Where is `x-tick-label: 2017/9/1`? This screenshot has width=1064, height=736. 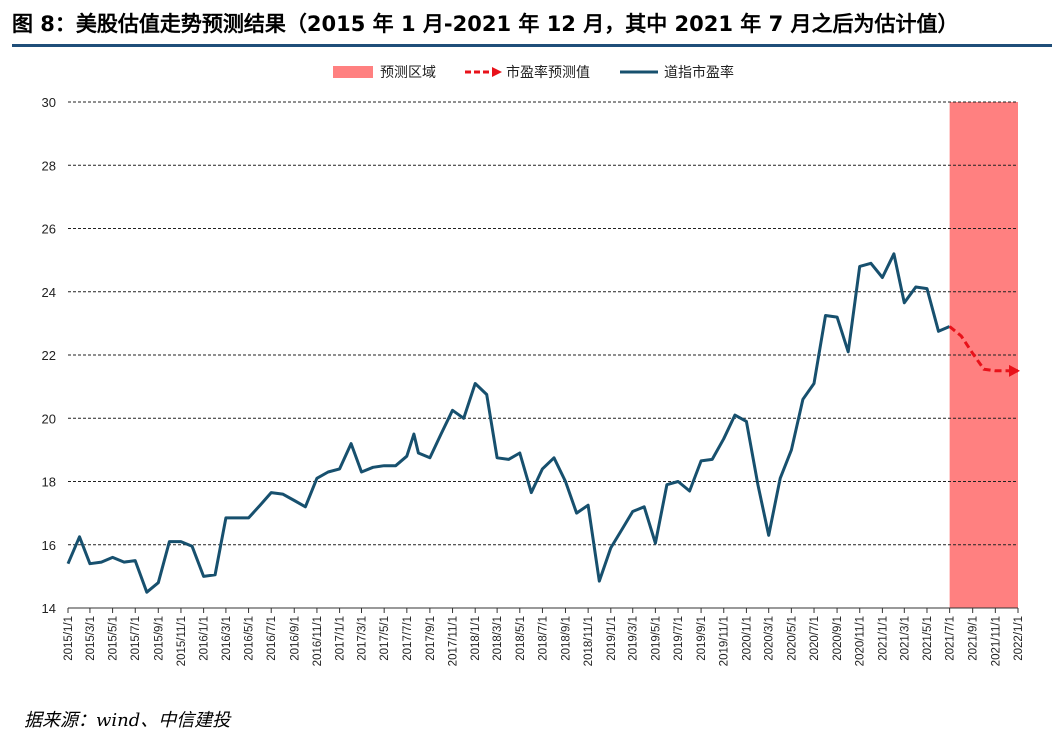
x-tick-label: 2017/9/1 is located at coordinates (431, 638).